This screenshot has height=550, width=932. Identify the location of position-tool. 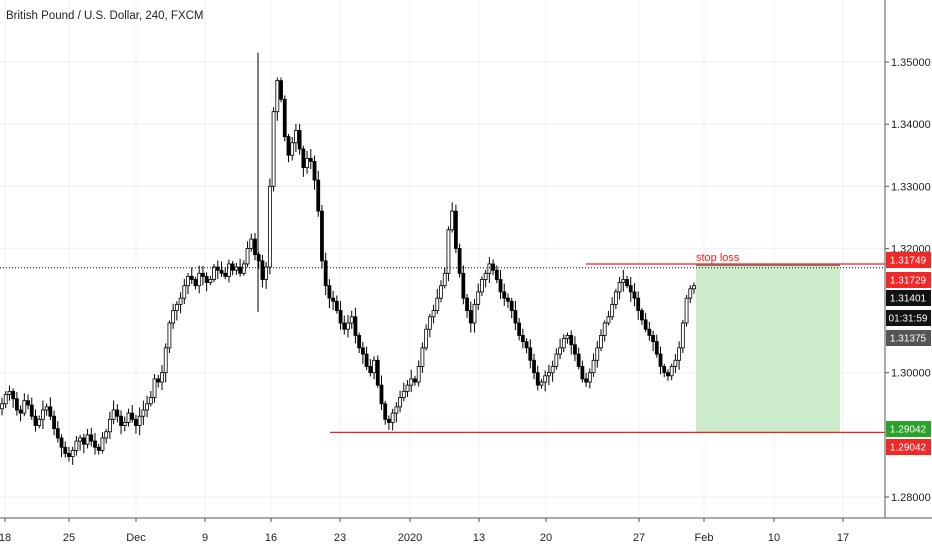
(768, 348).